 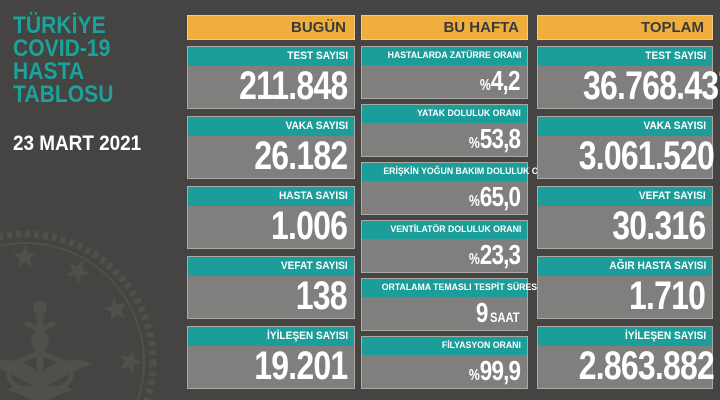 What do you see at coordinates (300, 156) in the screenshot?
I see `stat-value: 26.182` at bounding box center [300, 156].